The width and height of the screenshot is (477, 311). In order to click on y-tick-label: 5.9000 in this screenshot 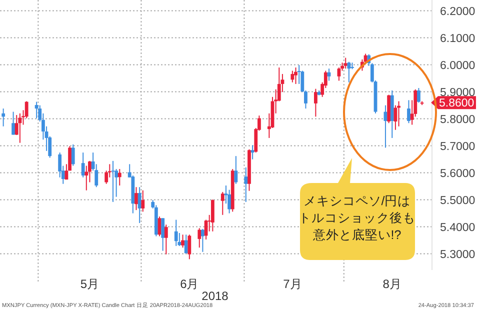, I will do `click(458, 92)`.